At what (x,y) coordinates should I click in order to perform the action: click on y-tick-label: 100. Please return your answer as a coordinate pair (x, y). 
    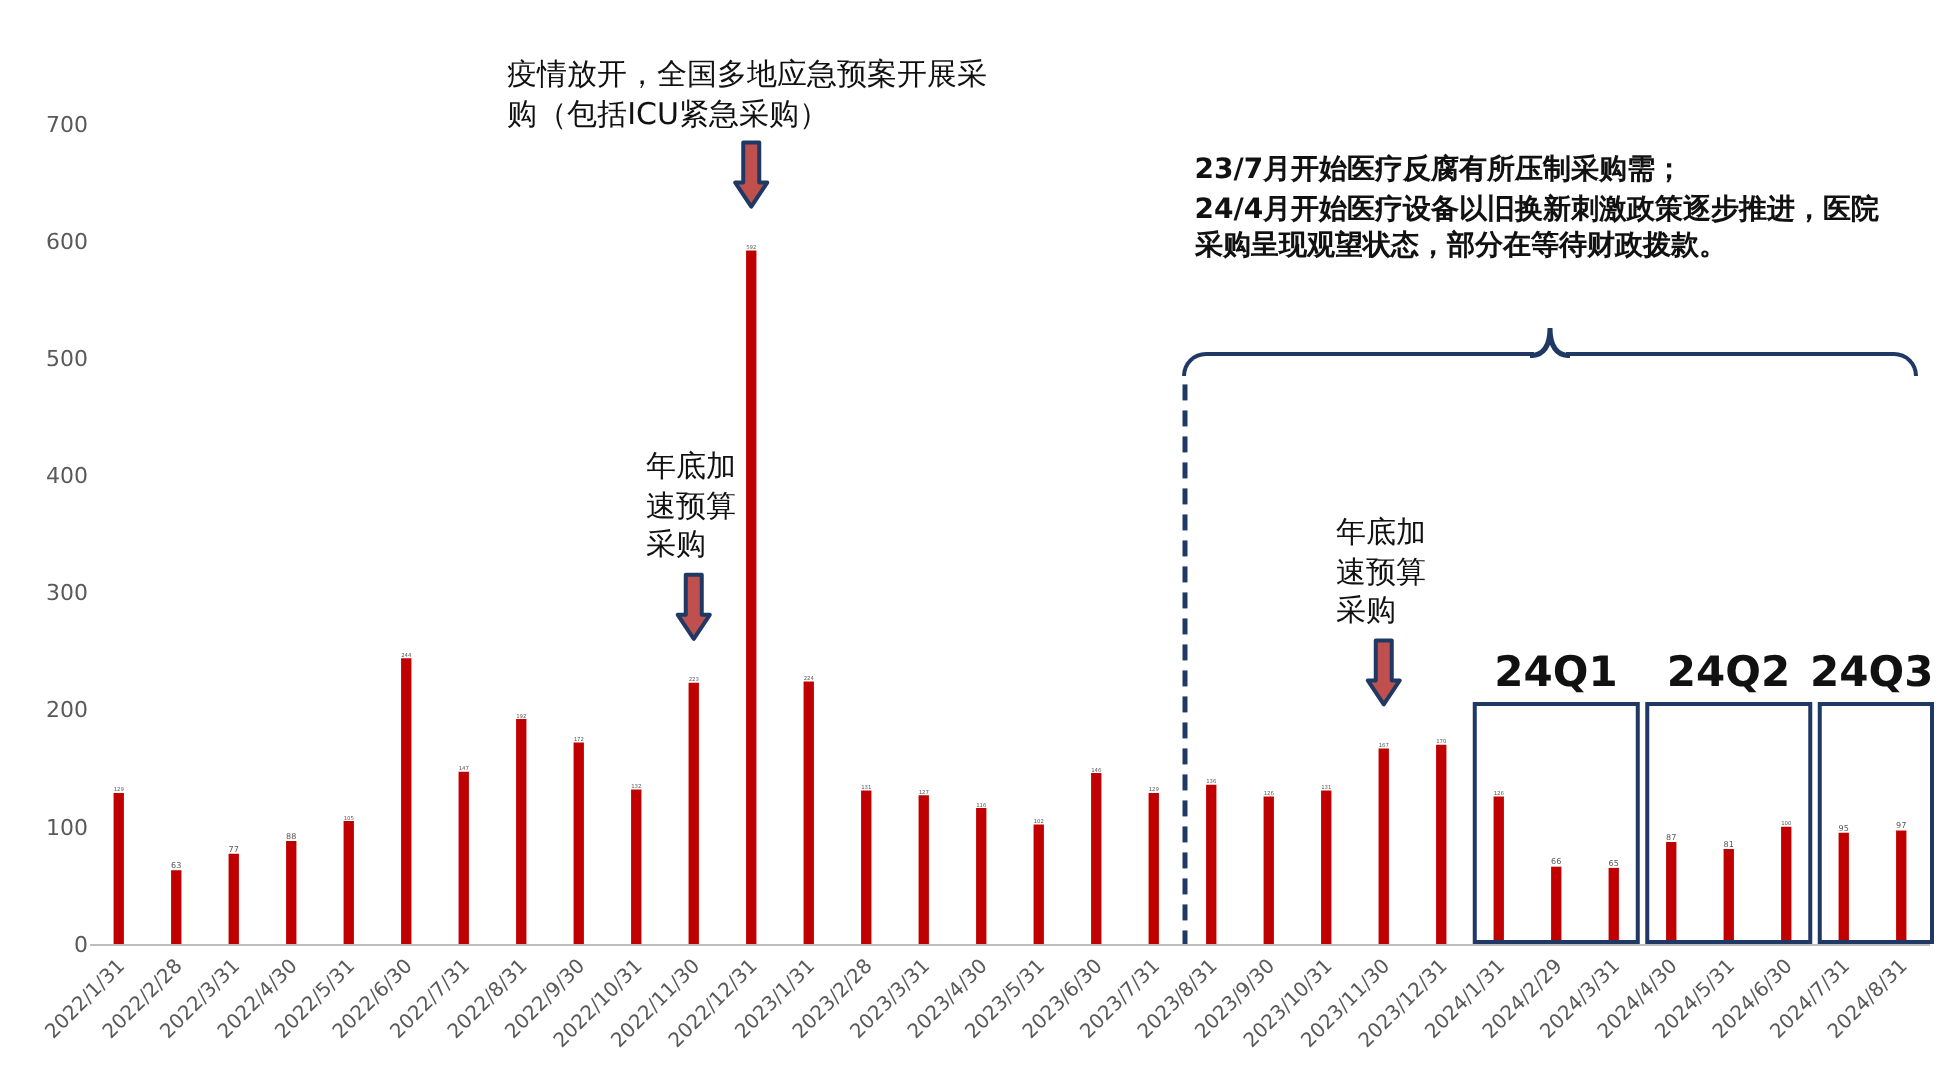
    Looking at the image, I should click on (67, 827).